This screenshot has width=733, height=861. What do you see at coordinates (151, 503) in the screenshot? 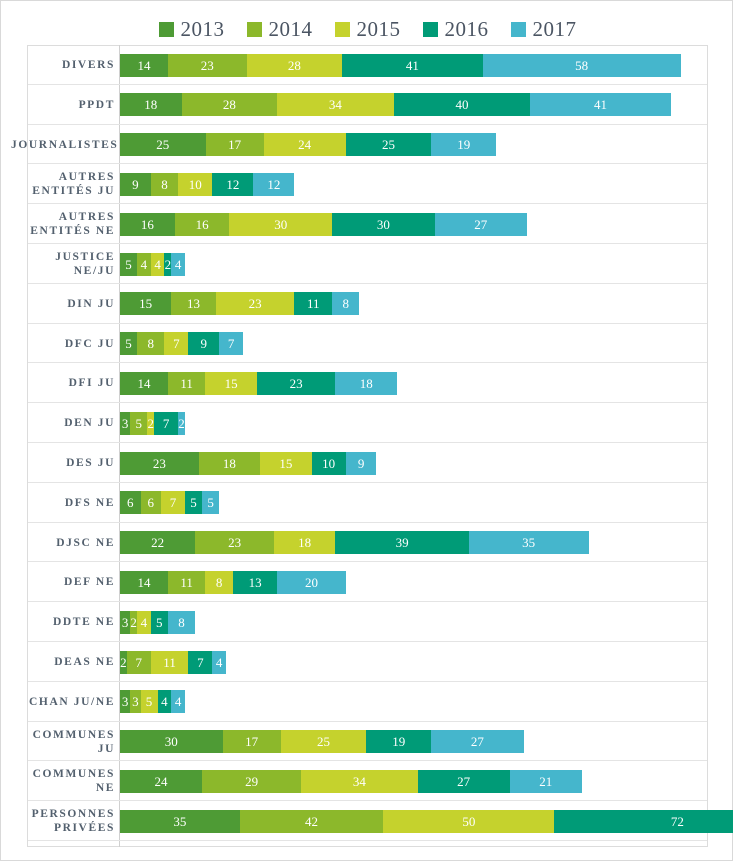
I see `bar-segment-2014: 6` at bounding box center [151, 503].